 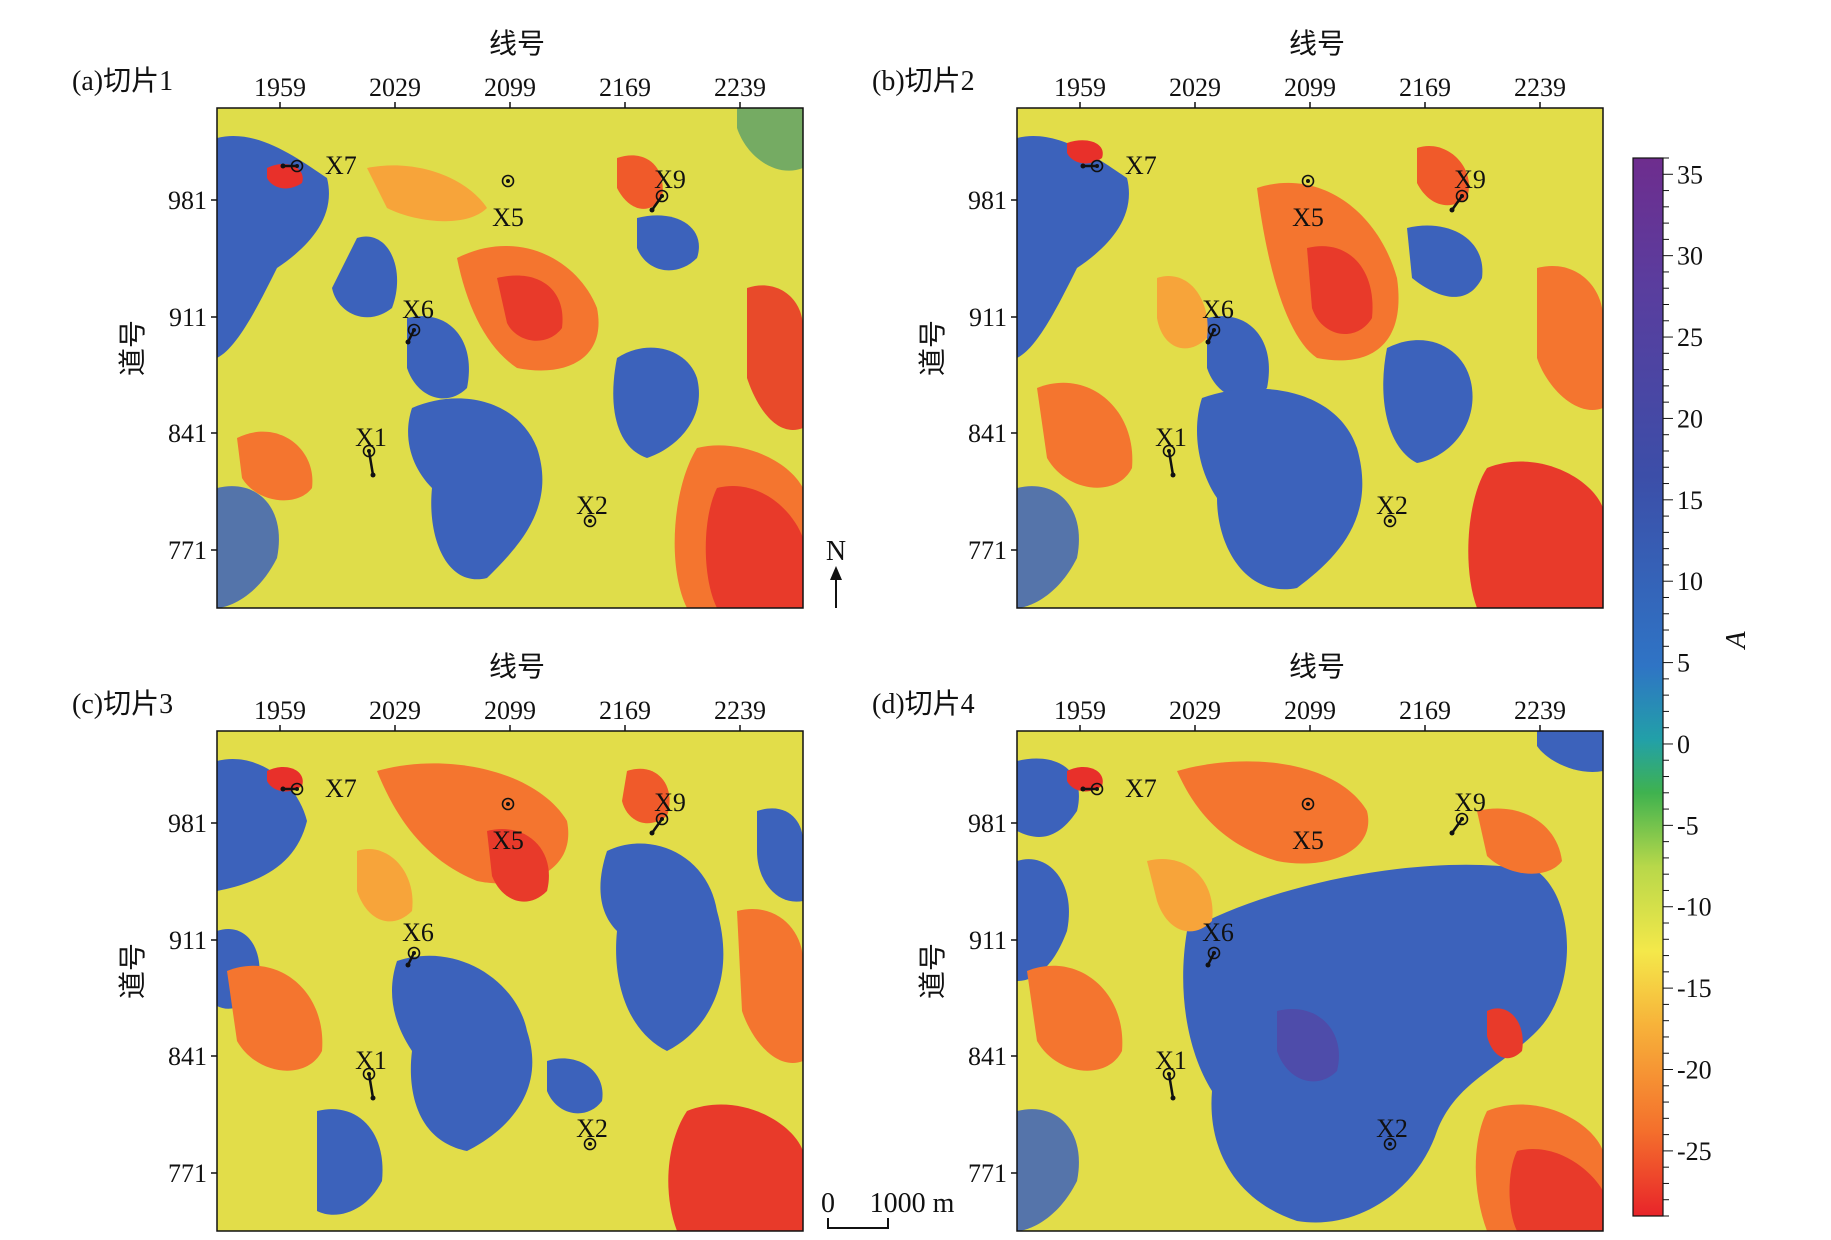 I want to click on well-label: X9, so click(x=670, y=179).